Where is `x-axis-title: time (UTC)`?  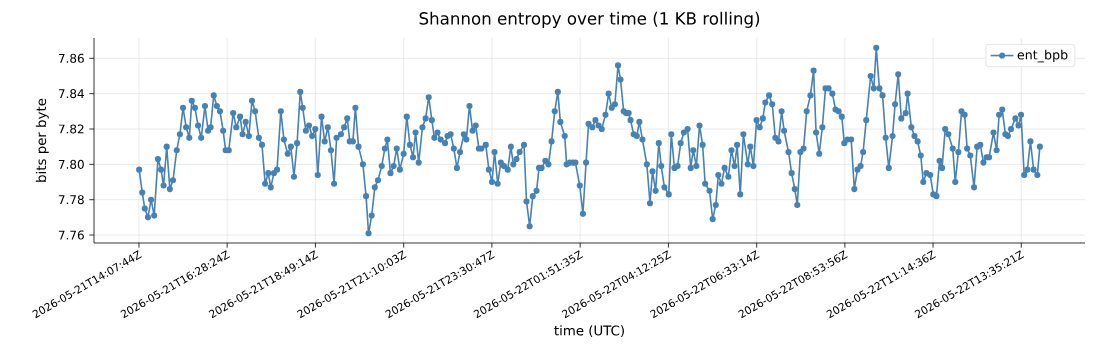
x-axis-title: time (UTC) is located at coordinates (589, 331).